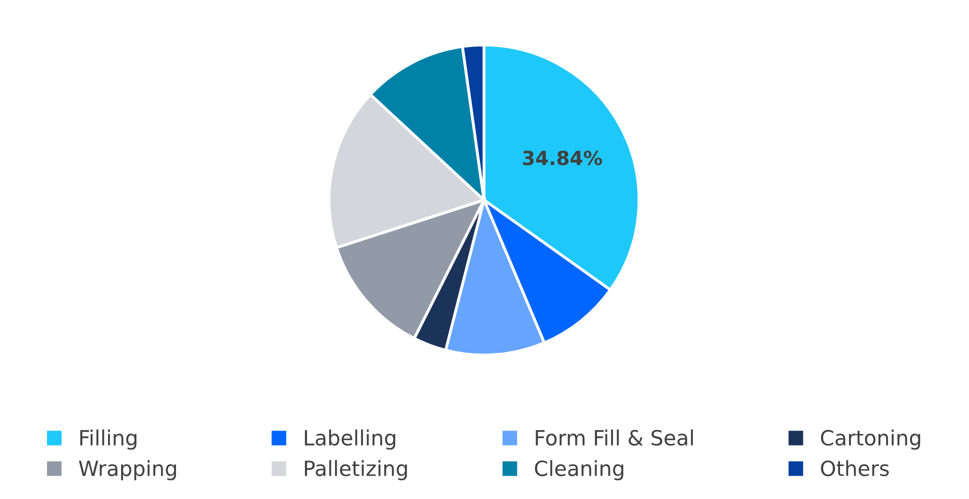 This screenshot has height=499, width=969. What do you see at coordinates (127, 470) in the screenshot?
I see `legend-label: Wrapping` at bounding box center [127, 470].